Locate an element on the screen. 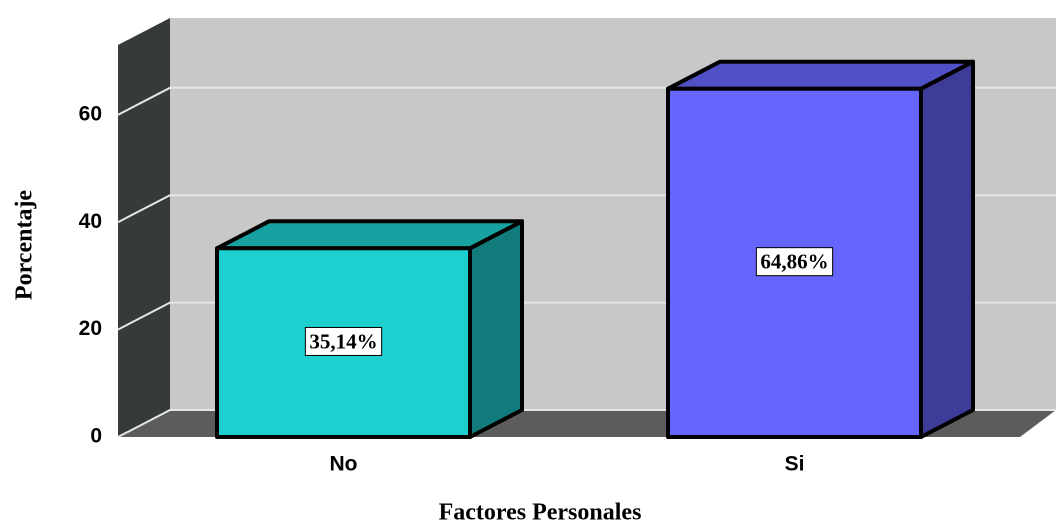 Image resolution: width=1056 pixels, height=528 pixels. value-label-text: 35,14% is located at coordinates (343, 341).